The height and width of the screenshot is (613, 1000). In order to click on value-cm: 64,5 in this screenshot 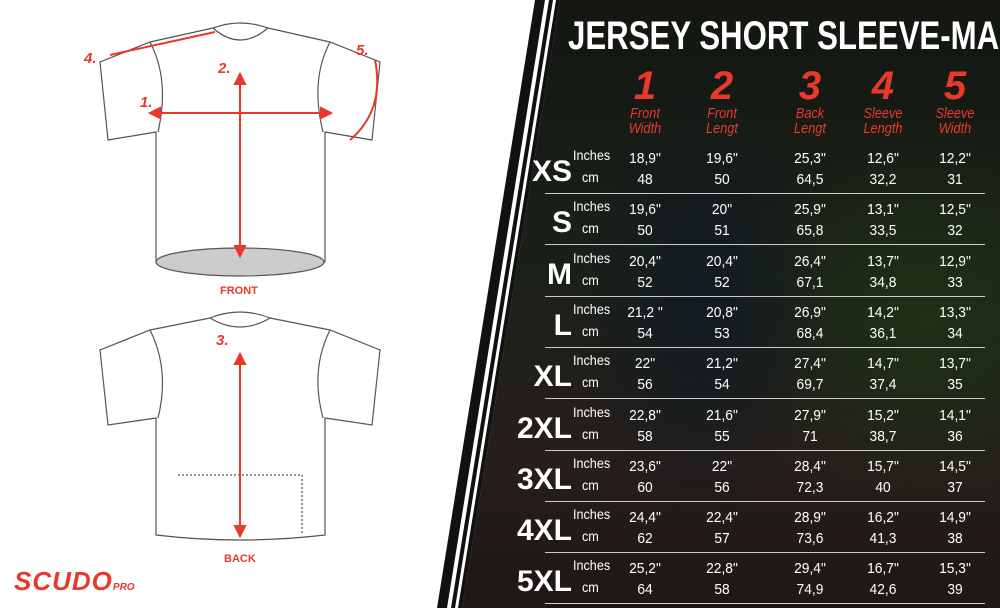, I will do `click(810, 179)`.